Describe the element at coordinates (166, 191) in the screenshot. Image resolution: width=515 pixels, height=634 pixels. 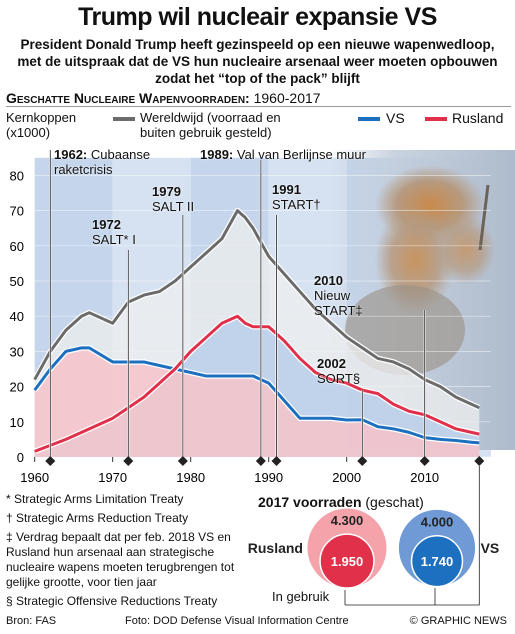
I see `event-year: 1979` at that location.